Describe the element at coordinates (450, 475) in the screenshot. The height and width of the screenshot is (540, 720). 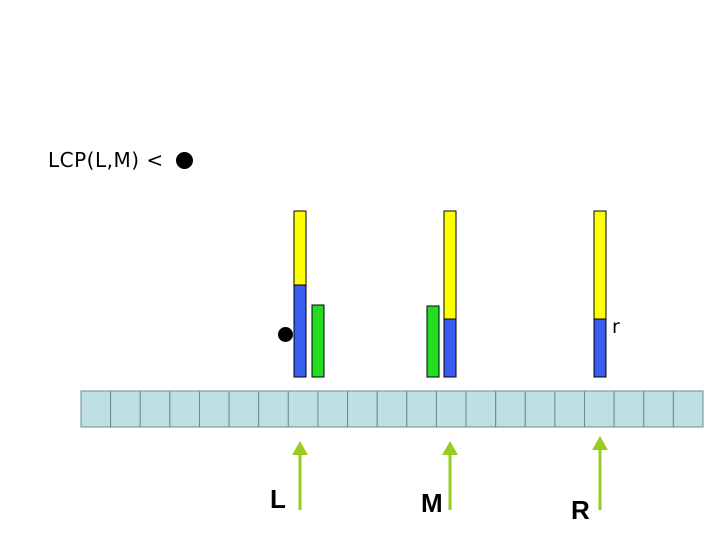
I see `pointer-arrow-m` at that location.